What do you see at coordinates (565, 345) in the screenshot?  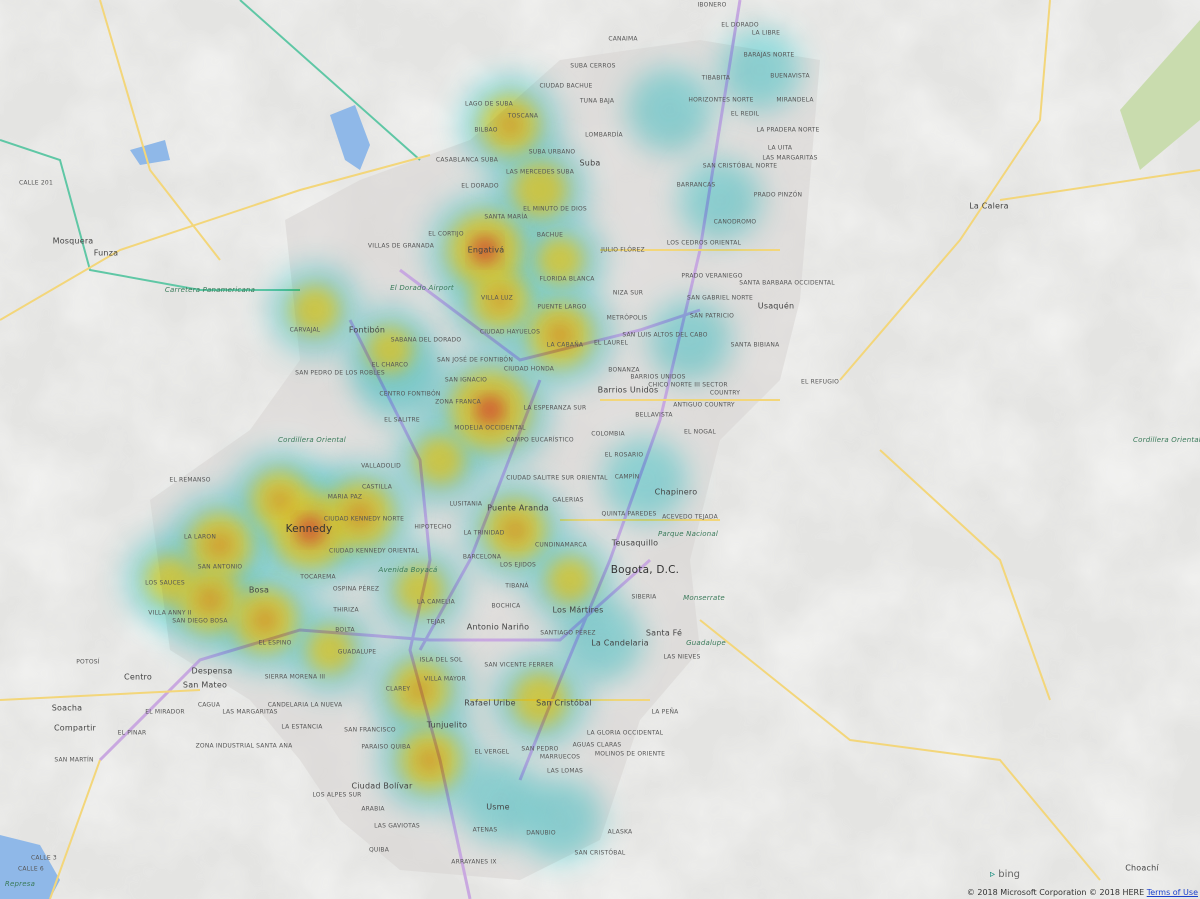 I see `map-label: La Cabaña` at bounding box center [565, 345].